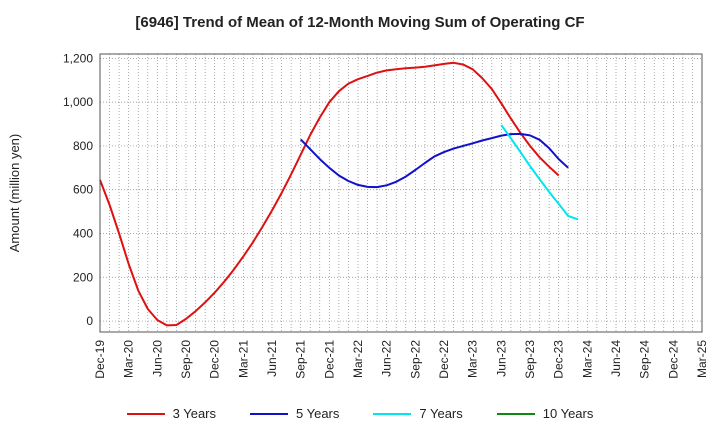  Describe the element at coordinates (215, 359) in the screenshot. I see `x-tick-label: Dec-20` at that location.